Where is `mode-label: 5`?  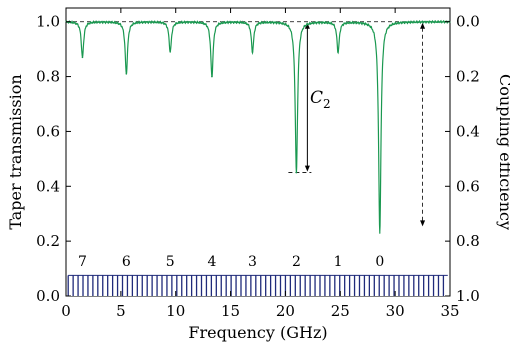
mode-label: 5 is located at coordinates (170, 262).